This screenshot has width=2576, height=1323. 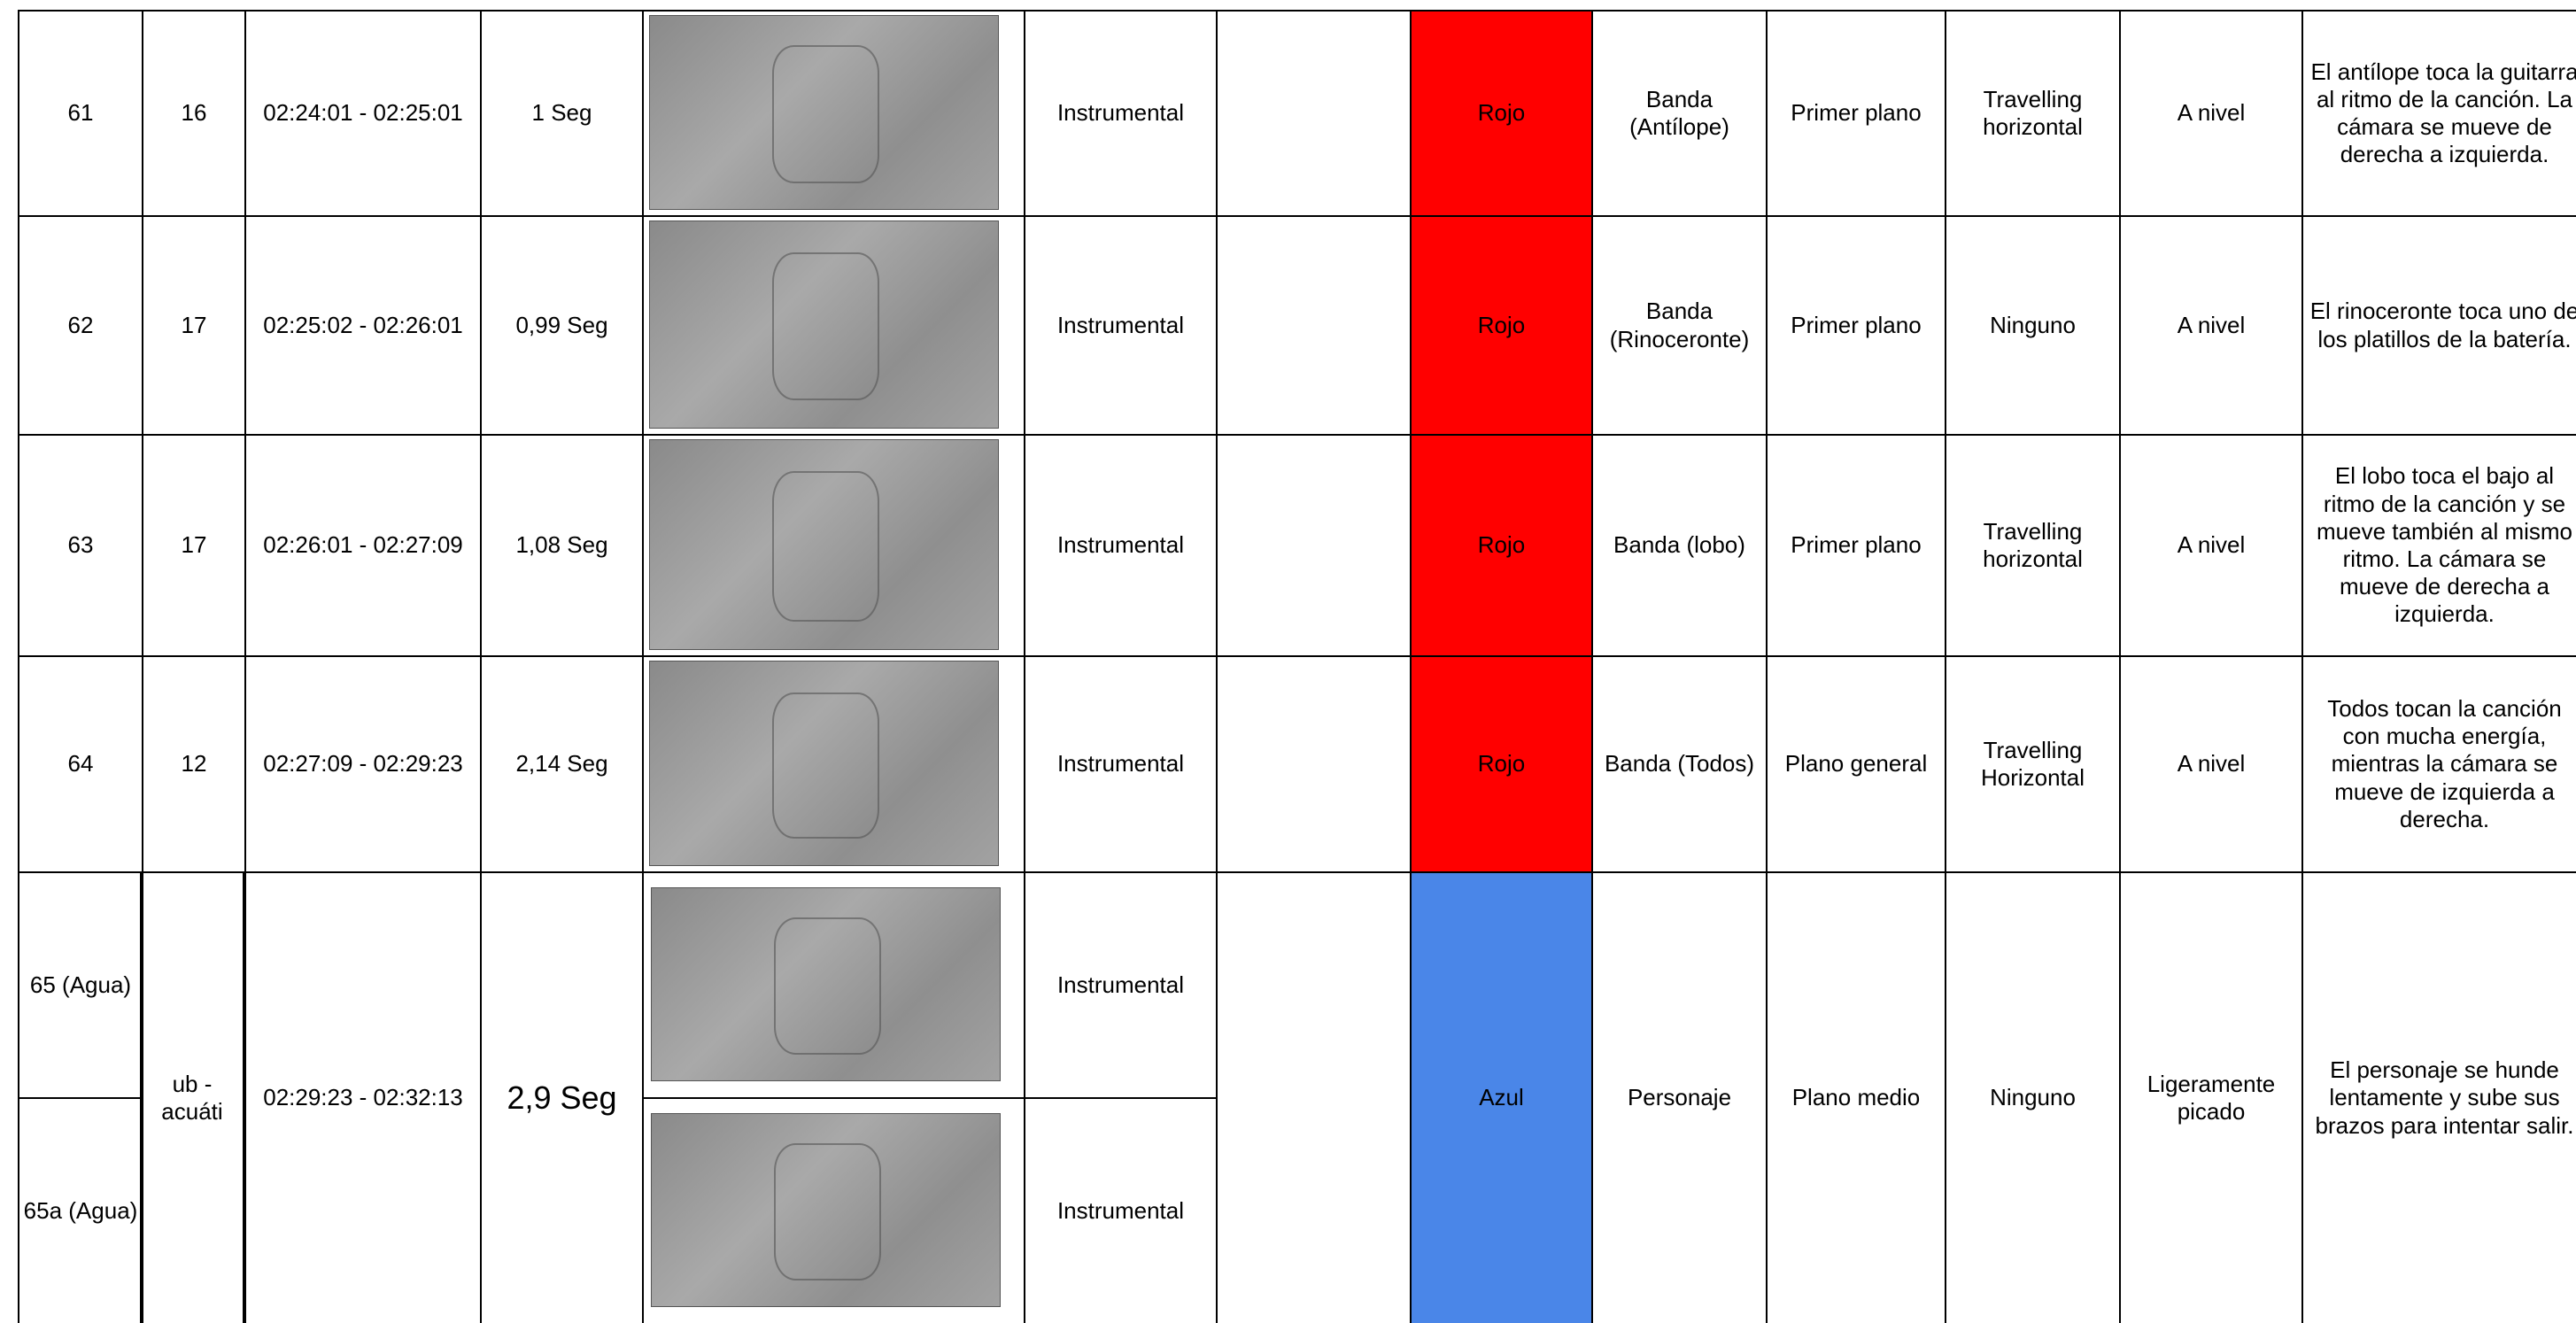 I want to click on scene-cell: 16, so click(x=194, y=113).